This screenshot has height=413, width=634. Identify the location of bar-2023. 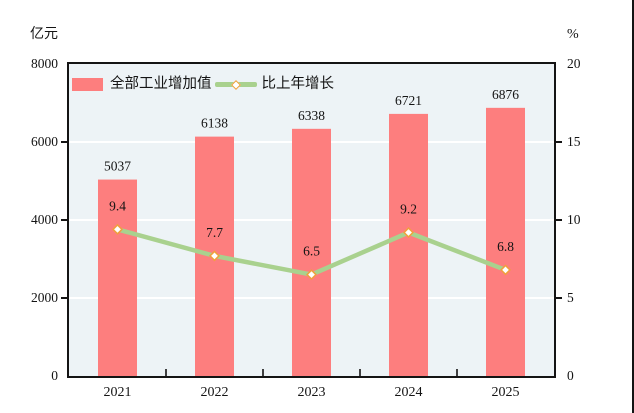
(311, 252).